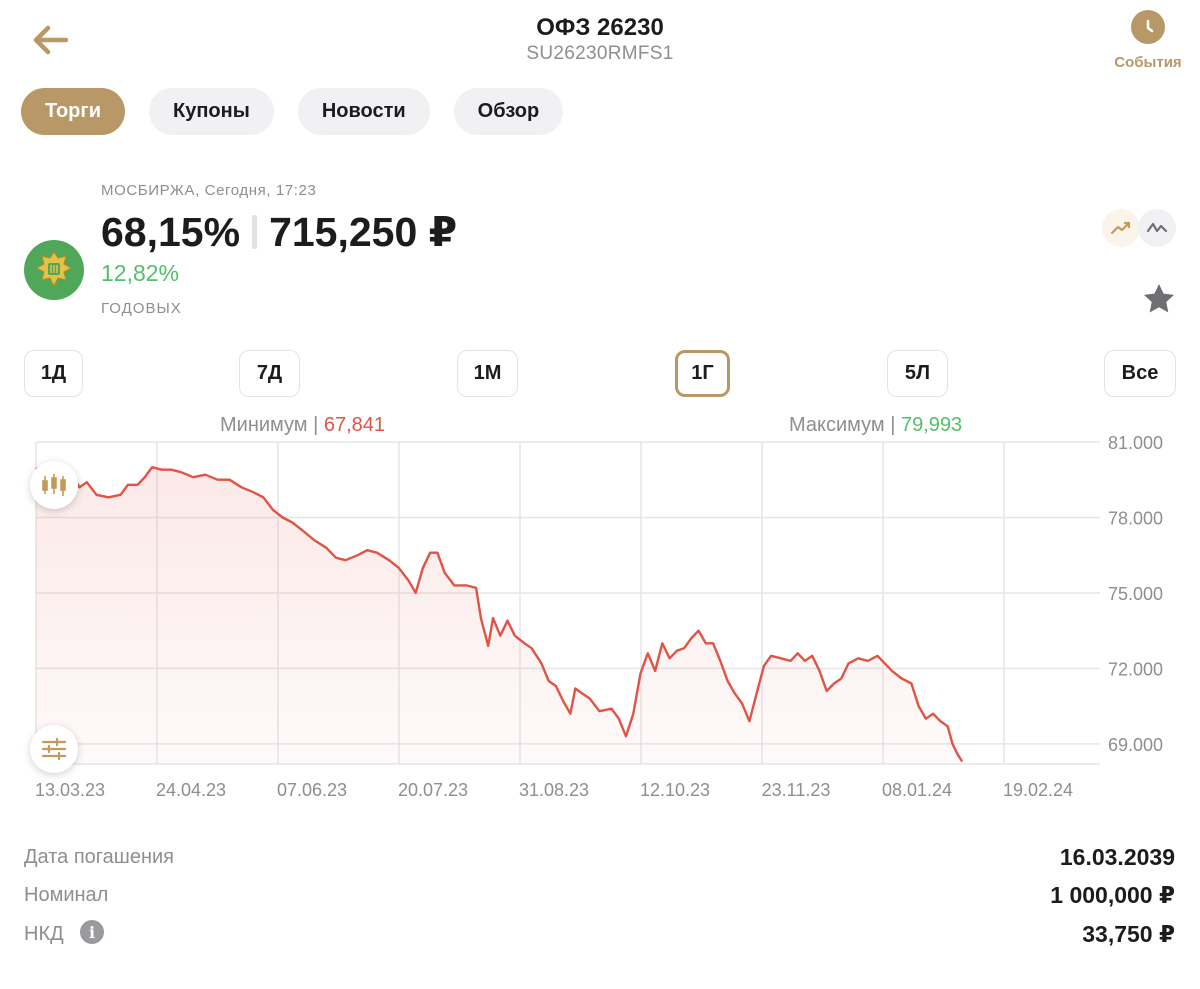  What do you see at coordinates (1135, 745) in the screenshot?
I see `y-tick-label: 69.000` at bounding box center [1135, 745].